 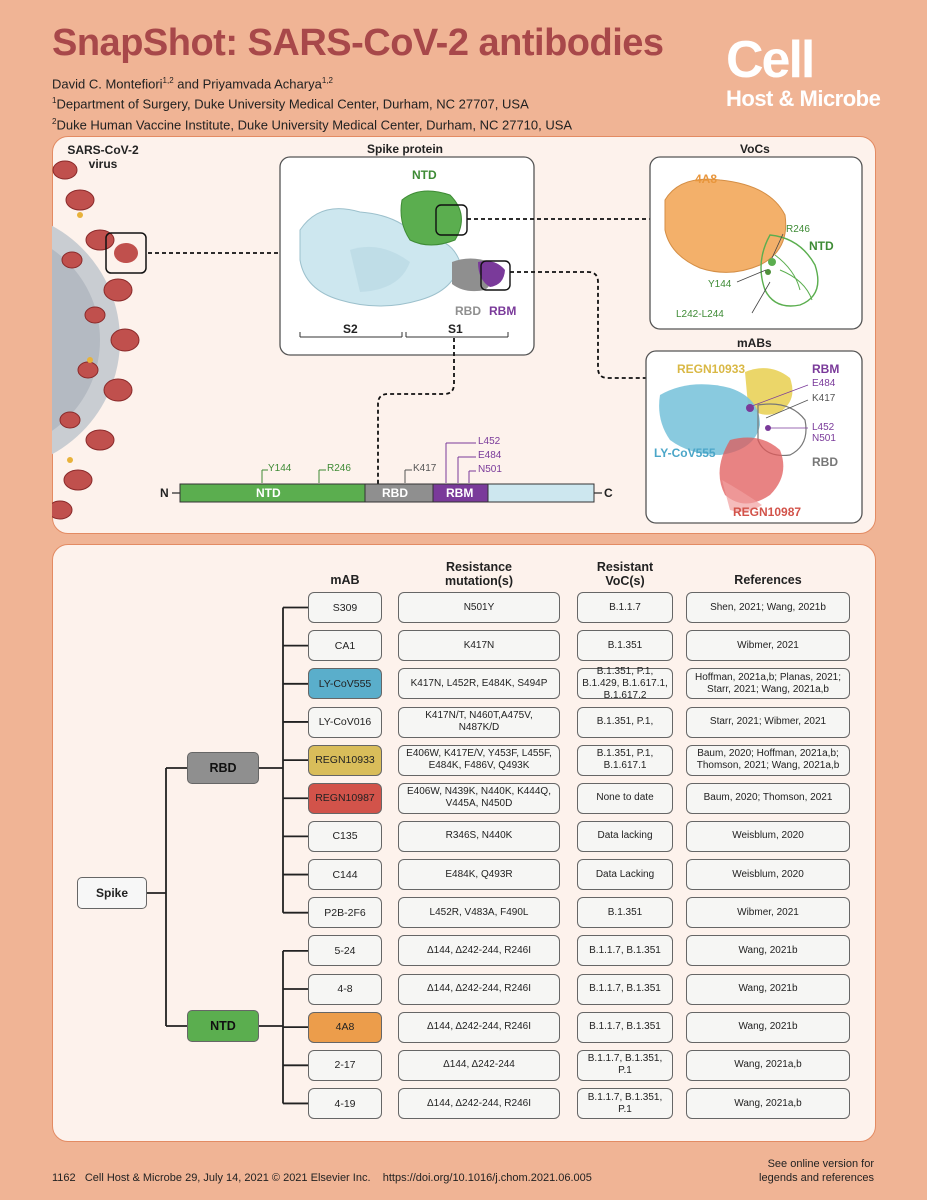 I want to click on header-vocs: Resistant VoC(s), so click(x=625, y=574).